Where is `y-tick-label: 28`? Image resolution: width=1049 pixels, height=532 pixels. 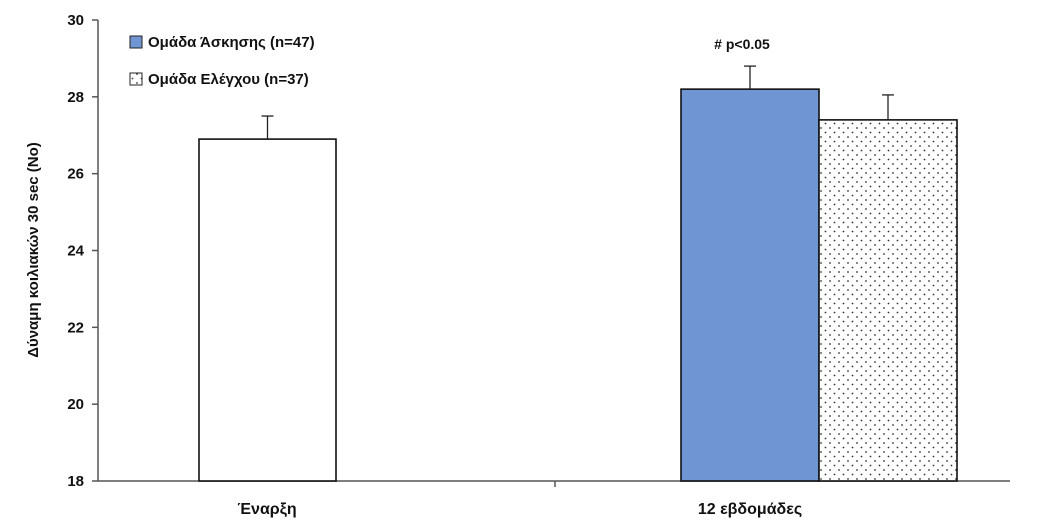 y-tick-label: 28 is located at coordinates (75, 97).